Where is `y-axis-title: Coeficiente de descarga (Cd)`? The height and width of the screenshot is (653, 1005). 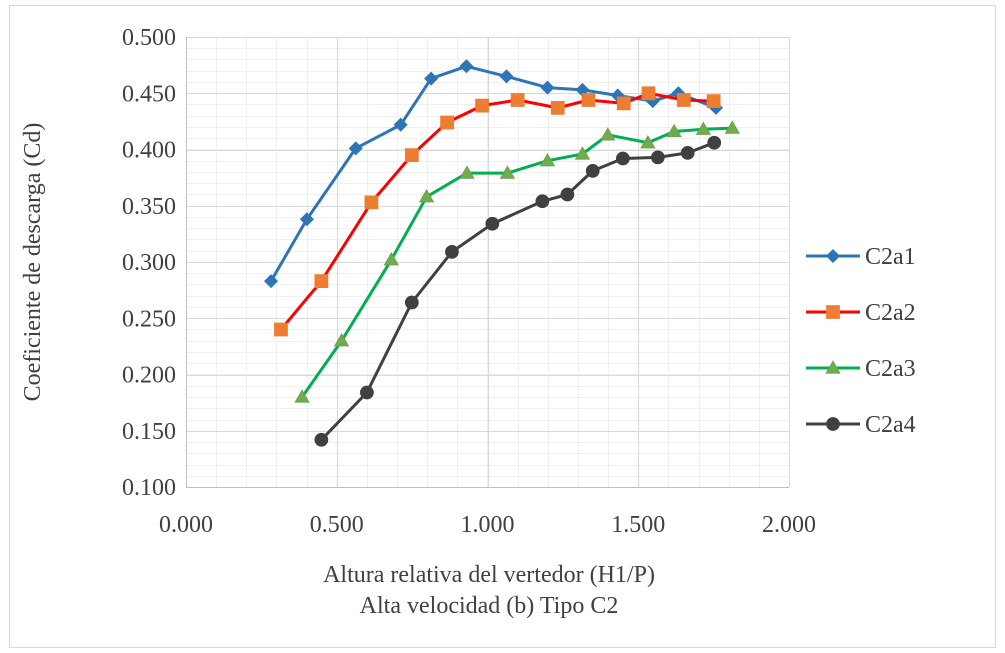 y-axis-title: Coeficiente de descarga (Cd) is located at coordinates (33, 262).